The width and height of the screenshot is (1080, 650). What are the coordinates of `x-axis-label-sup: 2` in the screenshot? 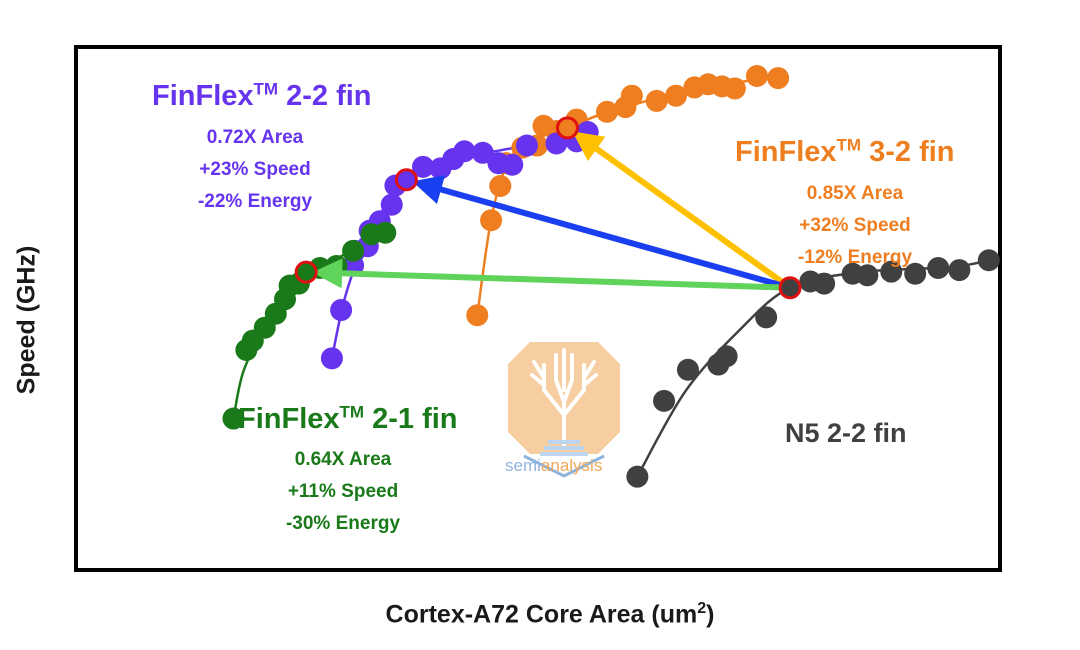 It's located at (702, 608).